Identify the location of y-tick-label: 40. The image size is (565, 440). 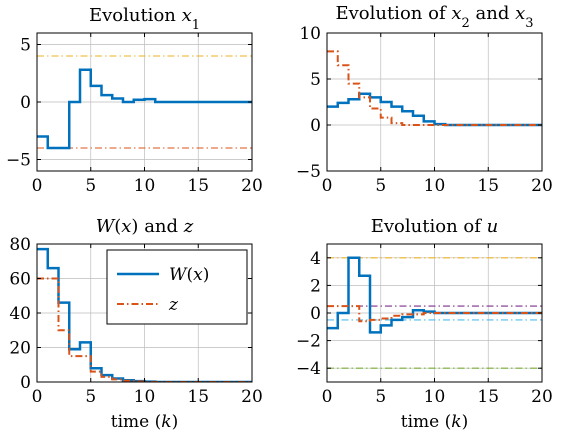
(20, 314).